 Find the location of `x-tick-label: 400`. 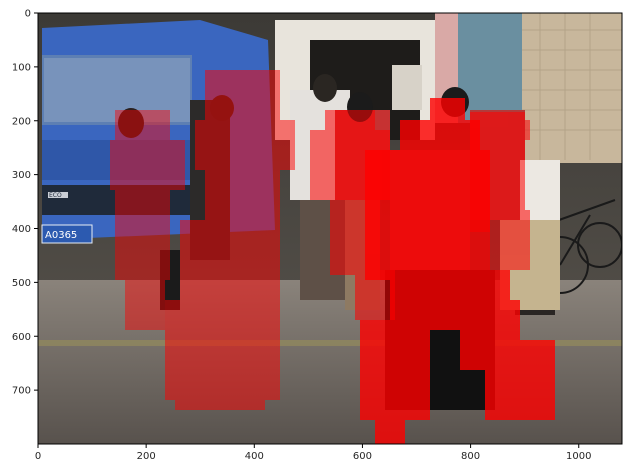

x-tick-label: 400 is located at coordinates (254, 456).